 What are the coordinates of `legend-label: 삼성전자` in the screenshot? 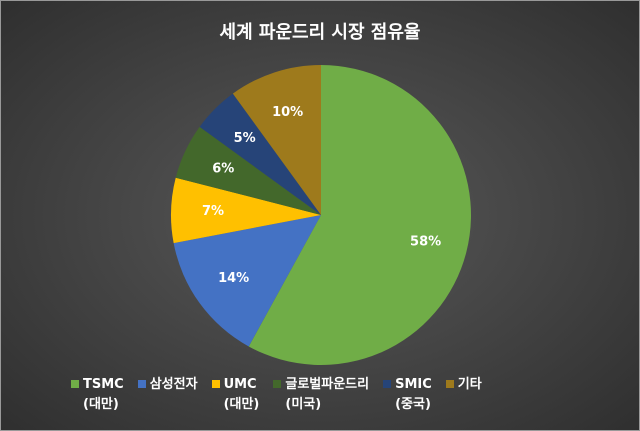 It's located at (173, 384).